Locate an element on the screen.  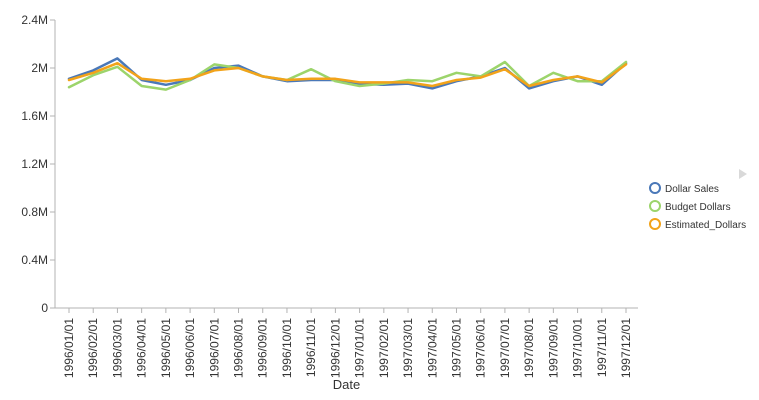
x-tick-label: 1997/05/01 is located at coordinates (456, 348).